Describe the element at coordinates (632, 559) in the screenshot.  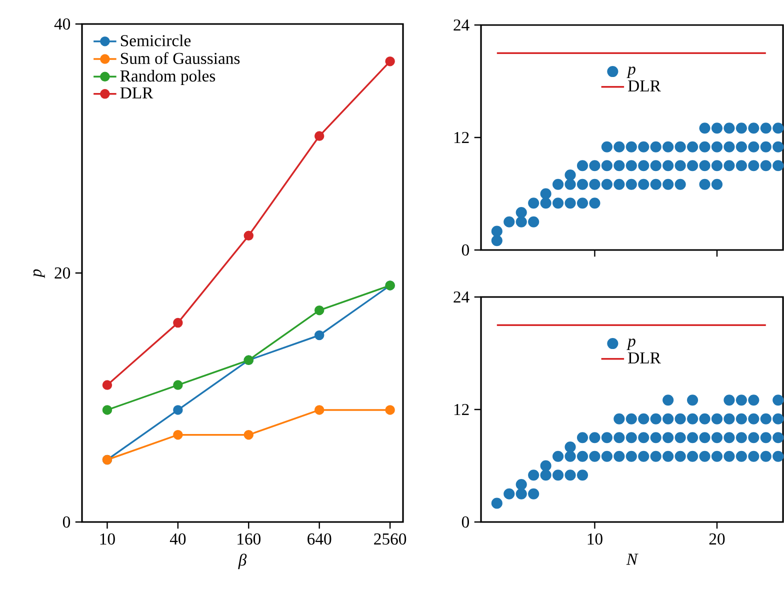
I see `x-axis-title: N` at that location.